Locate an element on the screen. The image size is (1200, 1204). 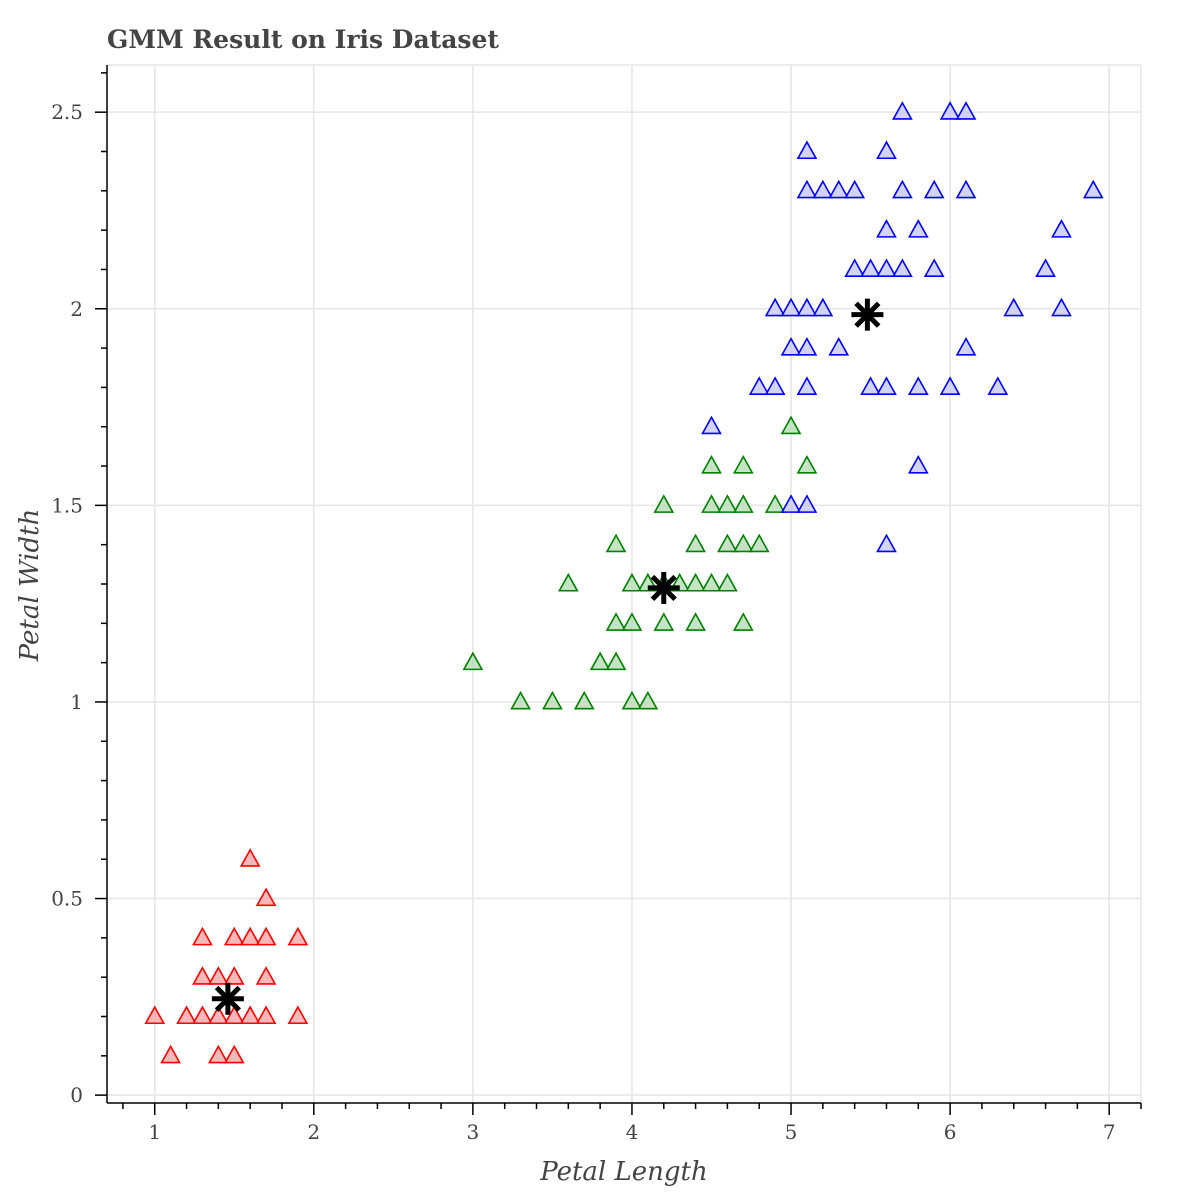
x-tick-label: 2 is located at coordinates (313, 1132).